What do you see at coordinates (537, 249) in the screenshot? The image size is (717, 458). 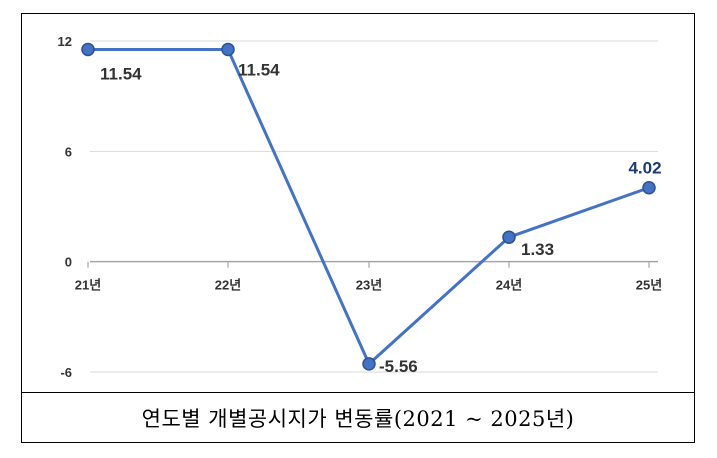 I see `data-label: 1.33` at bounding box center [537, 249].